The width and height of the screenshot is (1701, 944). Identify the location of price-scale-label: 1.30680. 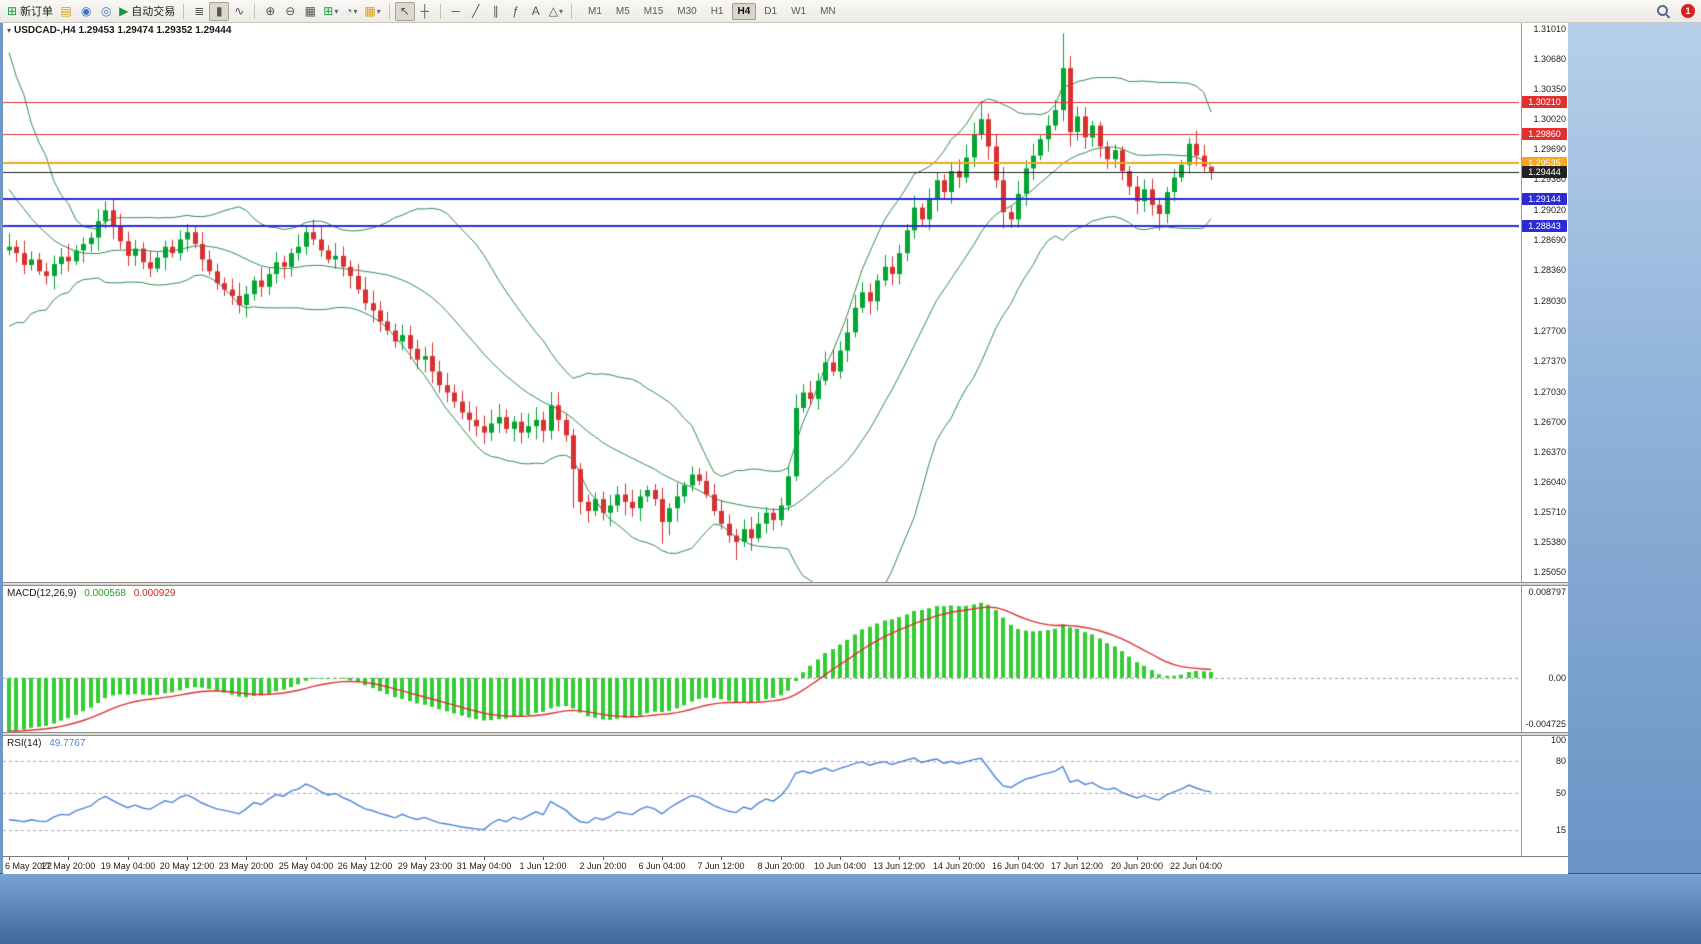
(1549, 59).